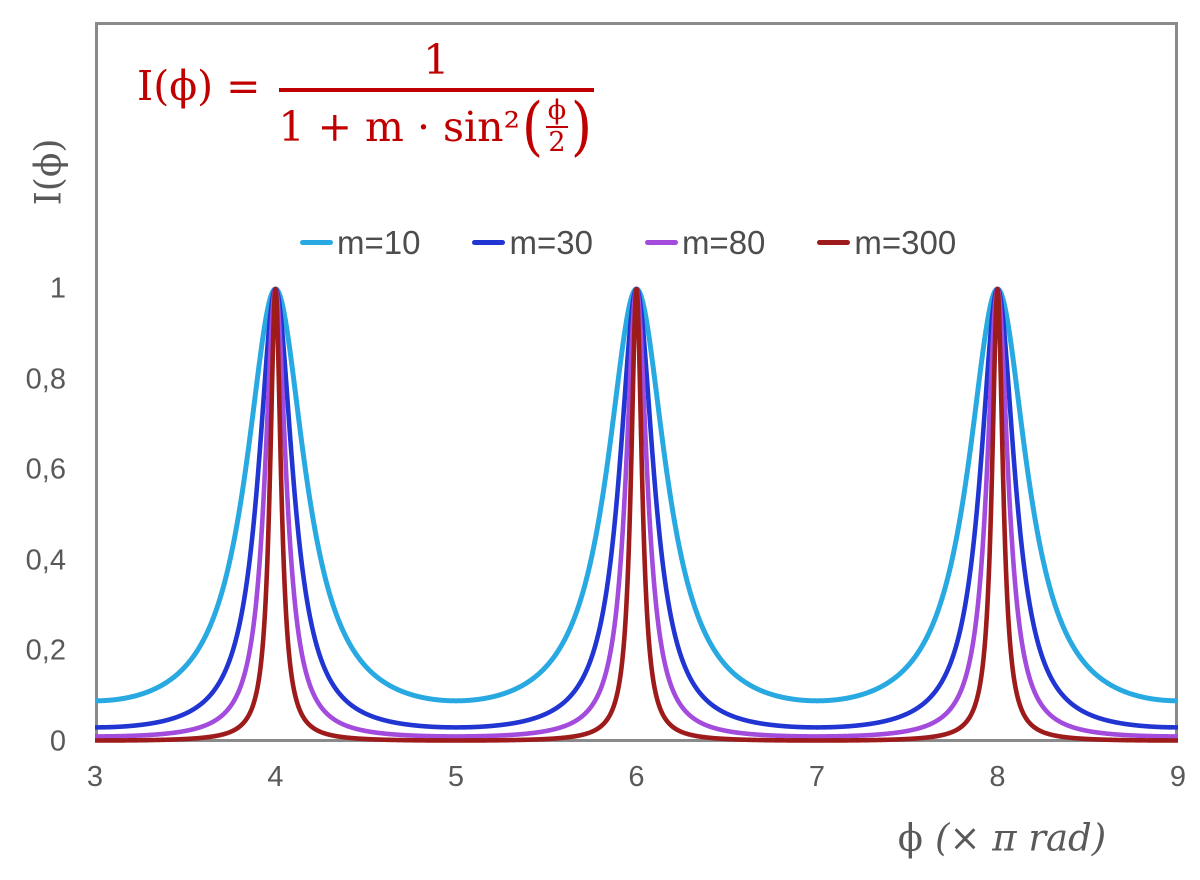 Image resolution: width=1200 pixels, height=880 pixels. Describe the element at coordinates (910, 838) in the screenshot. I see `x-axis-symbol: ϕ` at that location.